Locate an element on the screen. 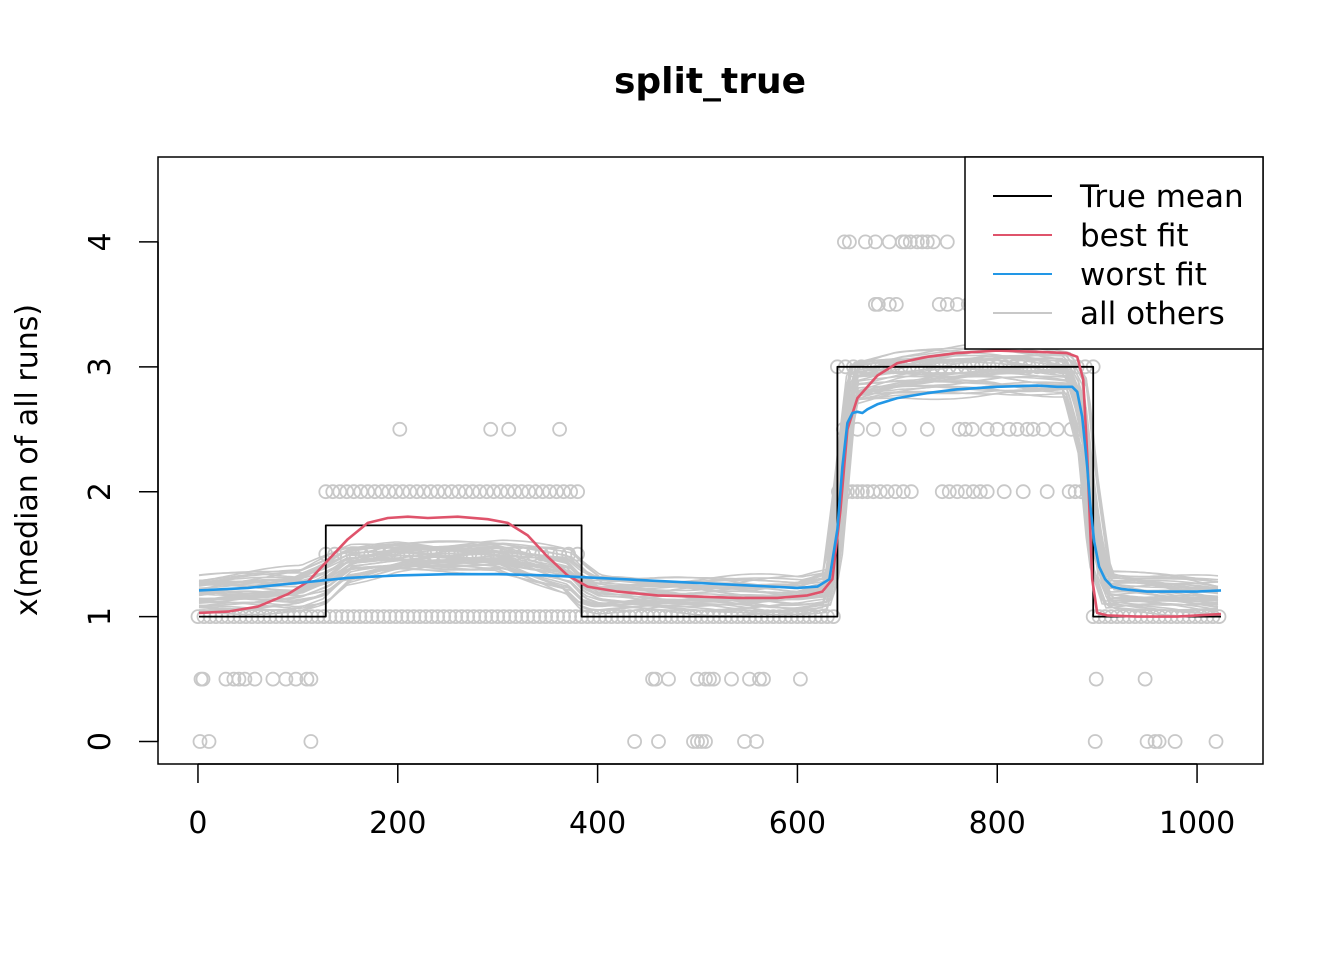 The image size is (1344, 960). x-tick-label: 0 is located at coordinates (197, 823).